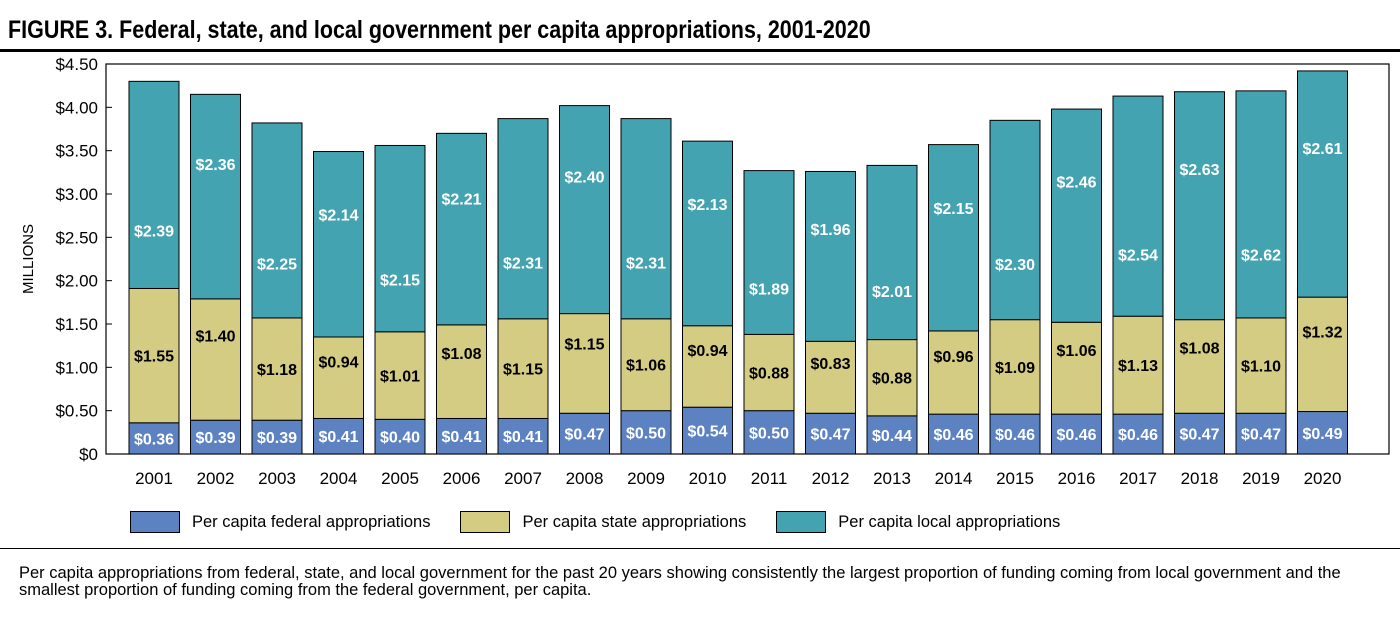  I want to click on data-label-federal: $0.44, so click(892, 436).